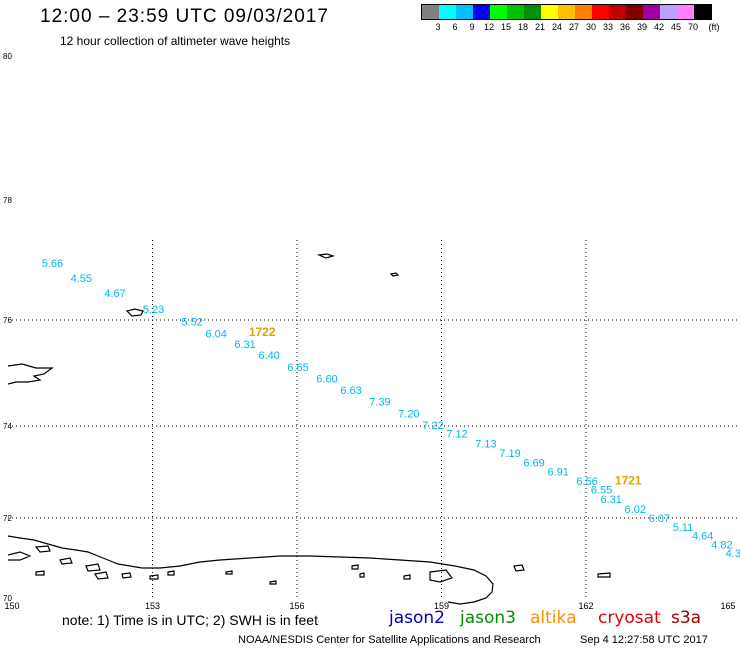 The width and height of the screenshot is (740, 650). I want to click on swh-label: 6.65, so click(297, 368).